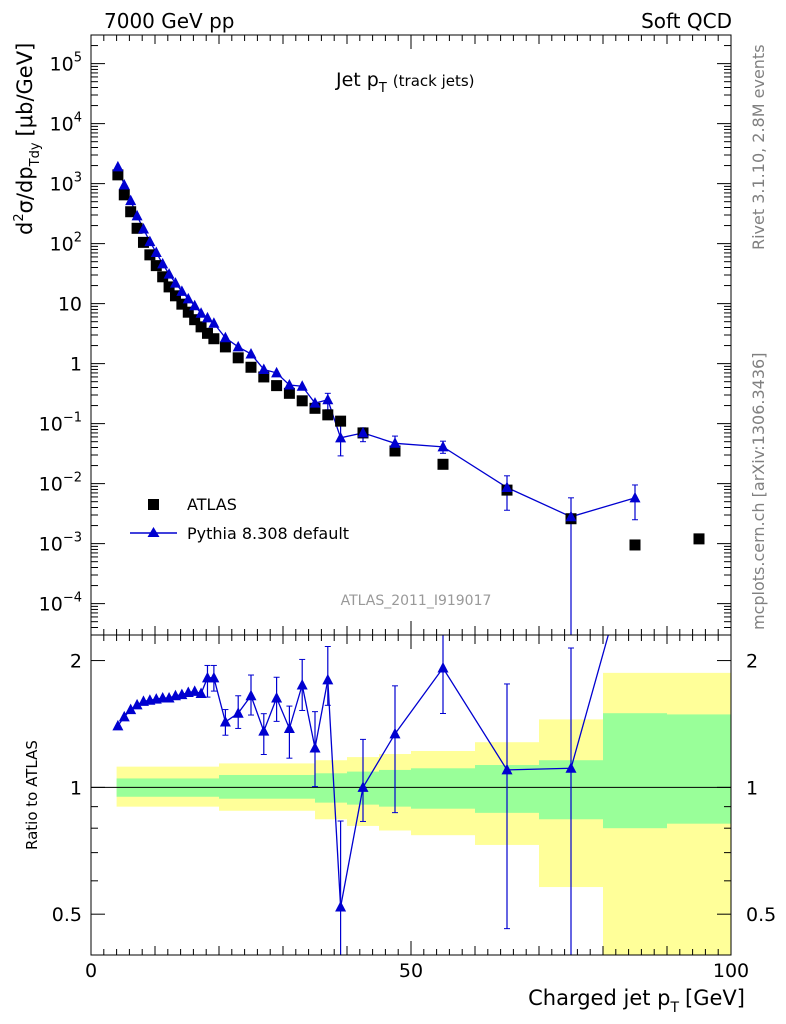 The width and height of the screenshot is (786, 1024). I want to click on main-y-tick-label: 10⁻², so click(60, 483).